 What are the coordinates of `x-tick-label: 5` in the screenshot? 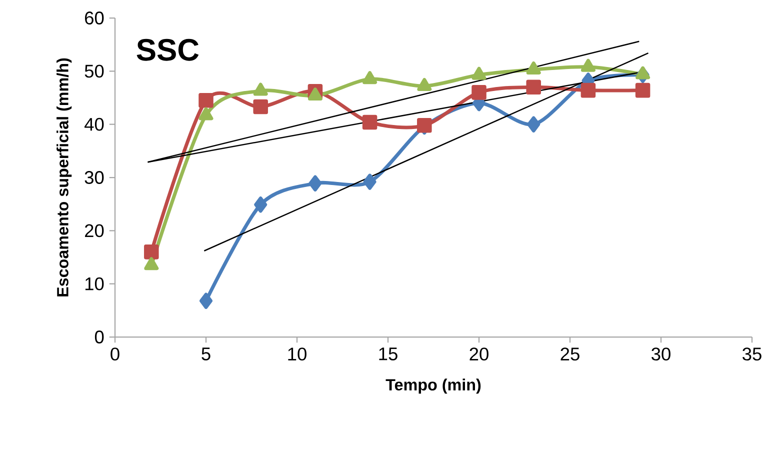 It's located at (206, 354).